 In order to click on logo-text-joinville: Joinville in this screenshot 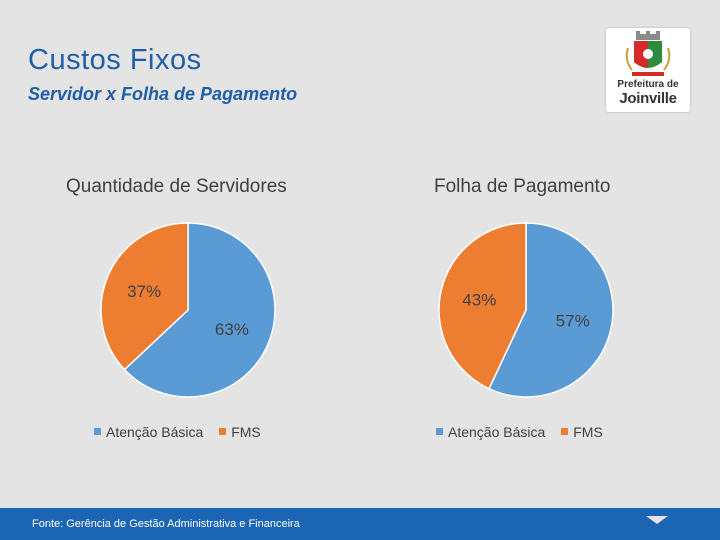, I will do `click(648, 98)`.